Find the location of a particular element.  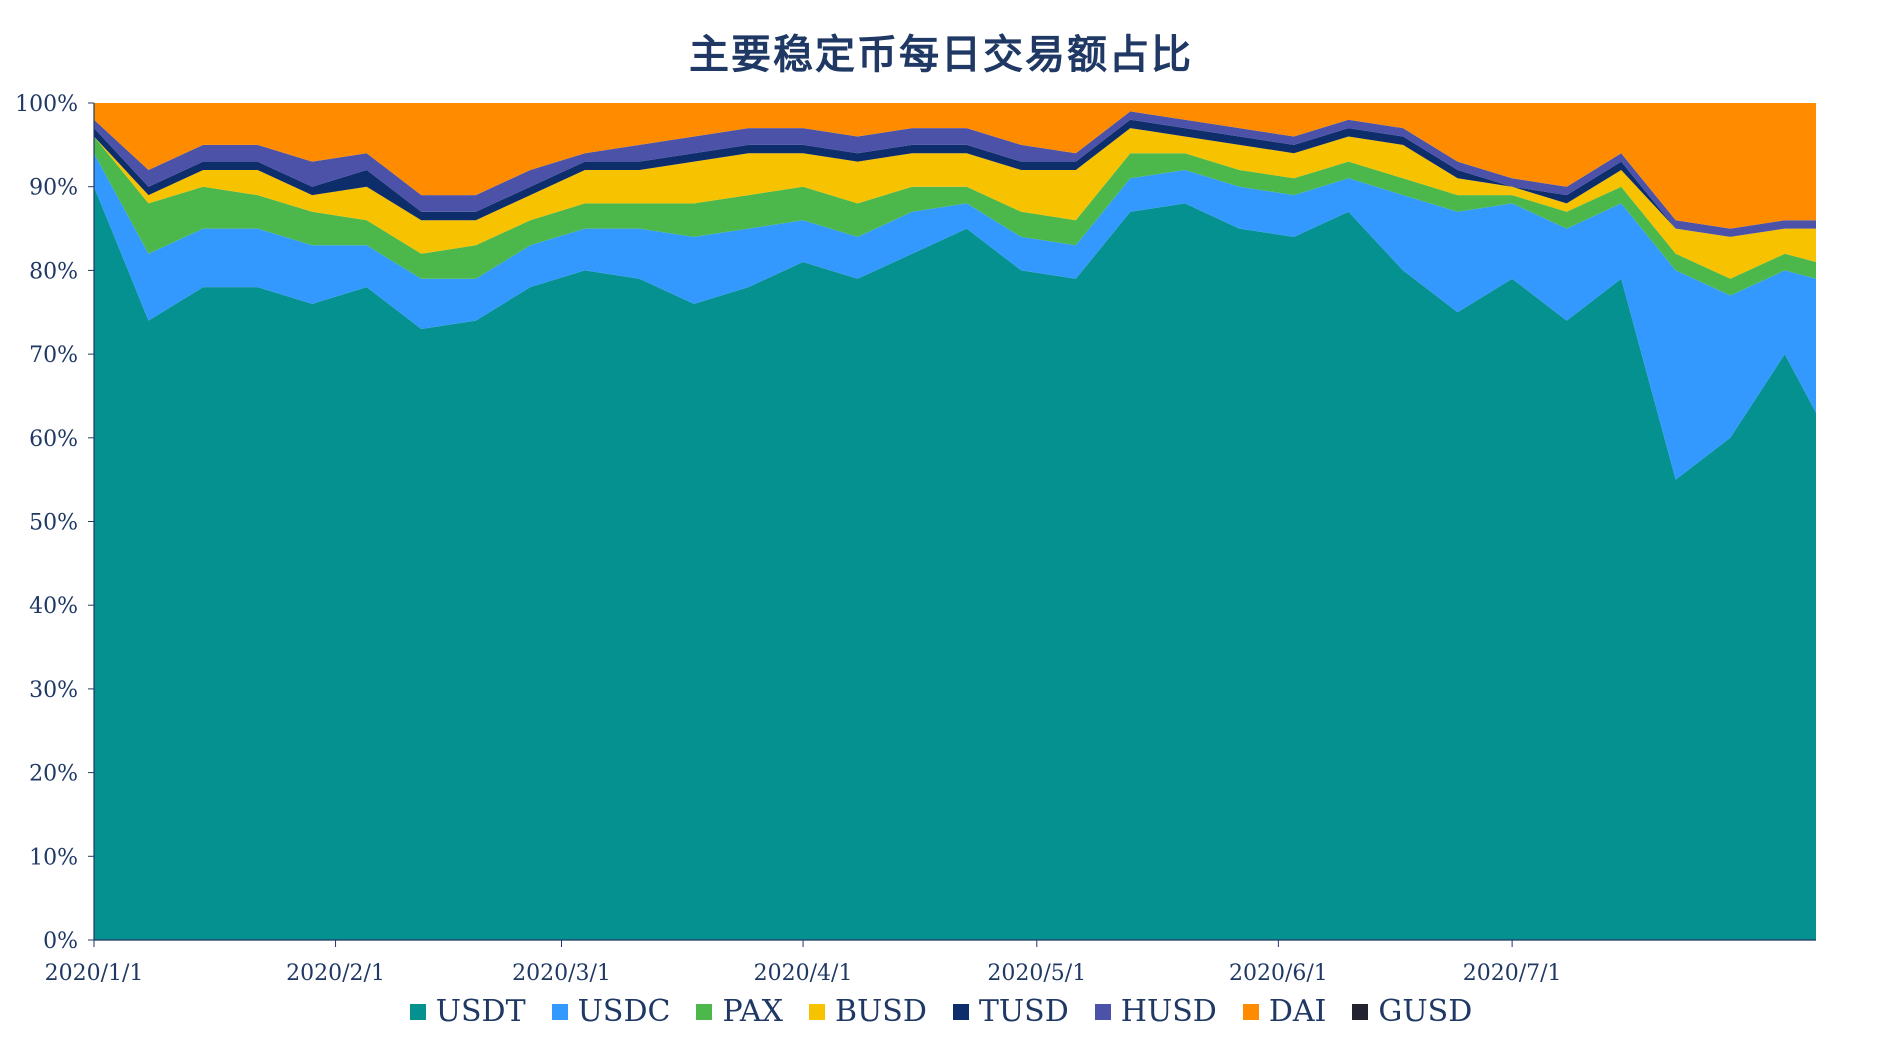

x-tick-label: 2020/4/1 is located at coordinates (803, 973).